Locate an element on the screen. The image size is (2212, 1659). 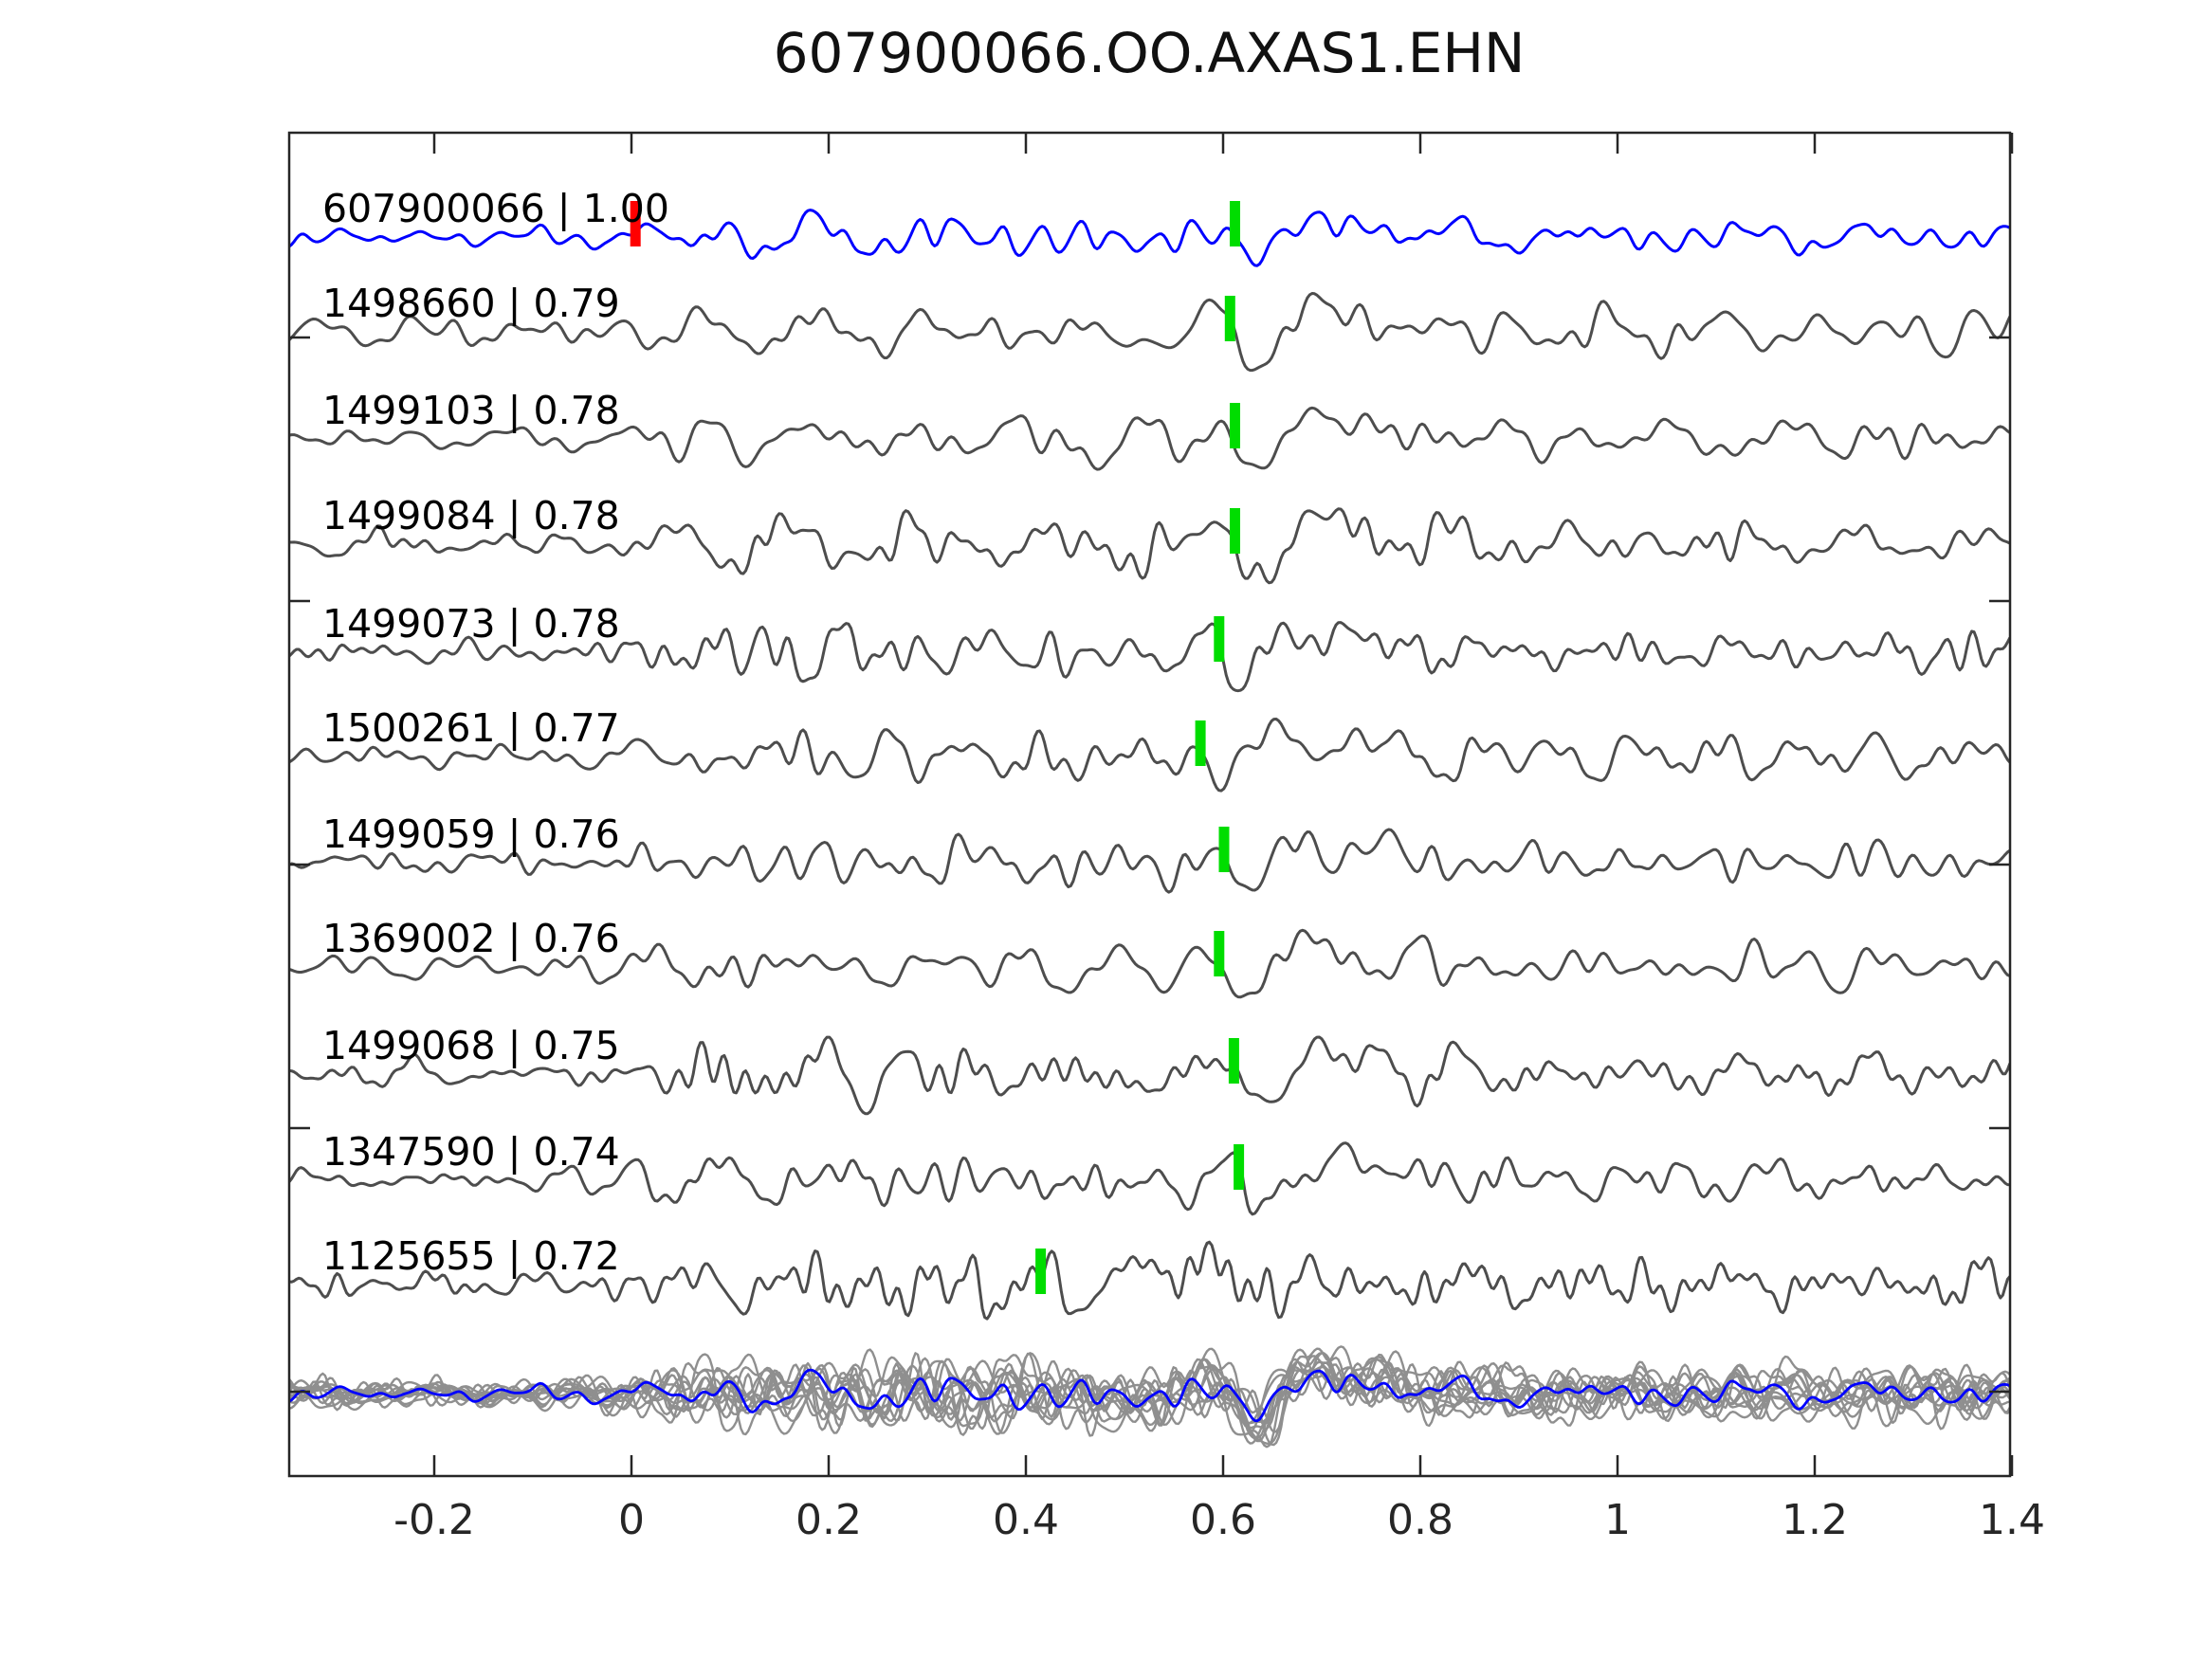
x-tick-label-0.8: 0.8 is located at coordinates (1420, 1520).